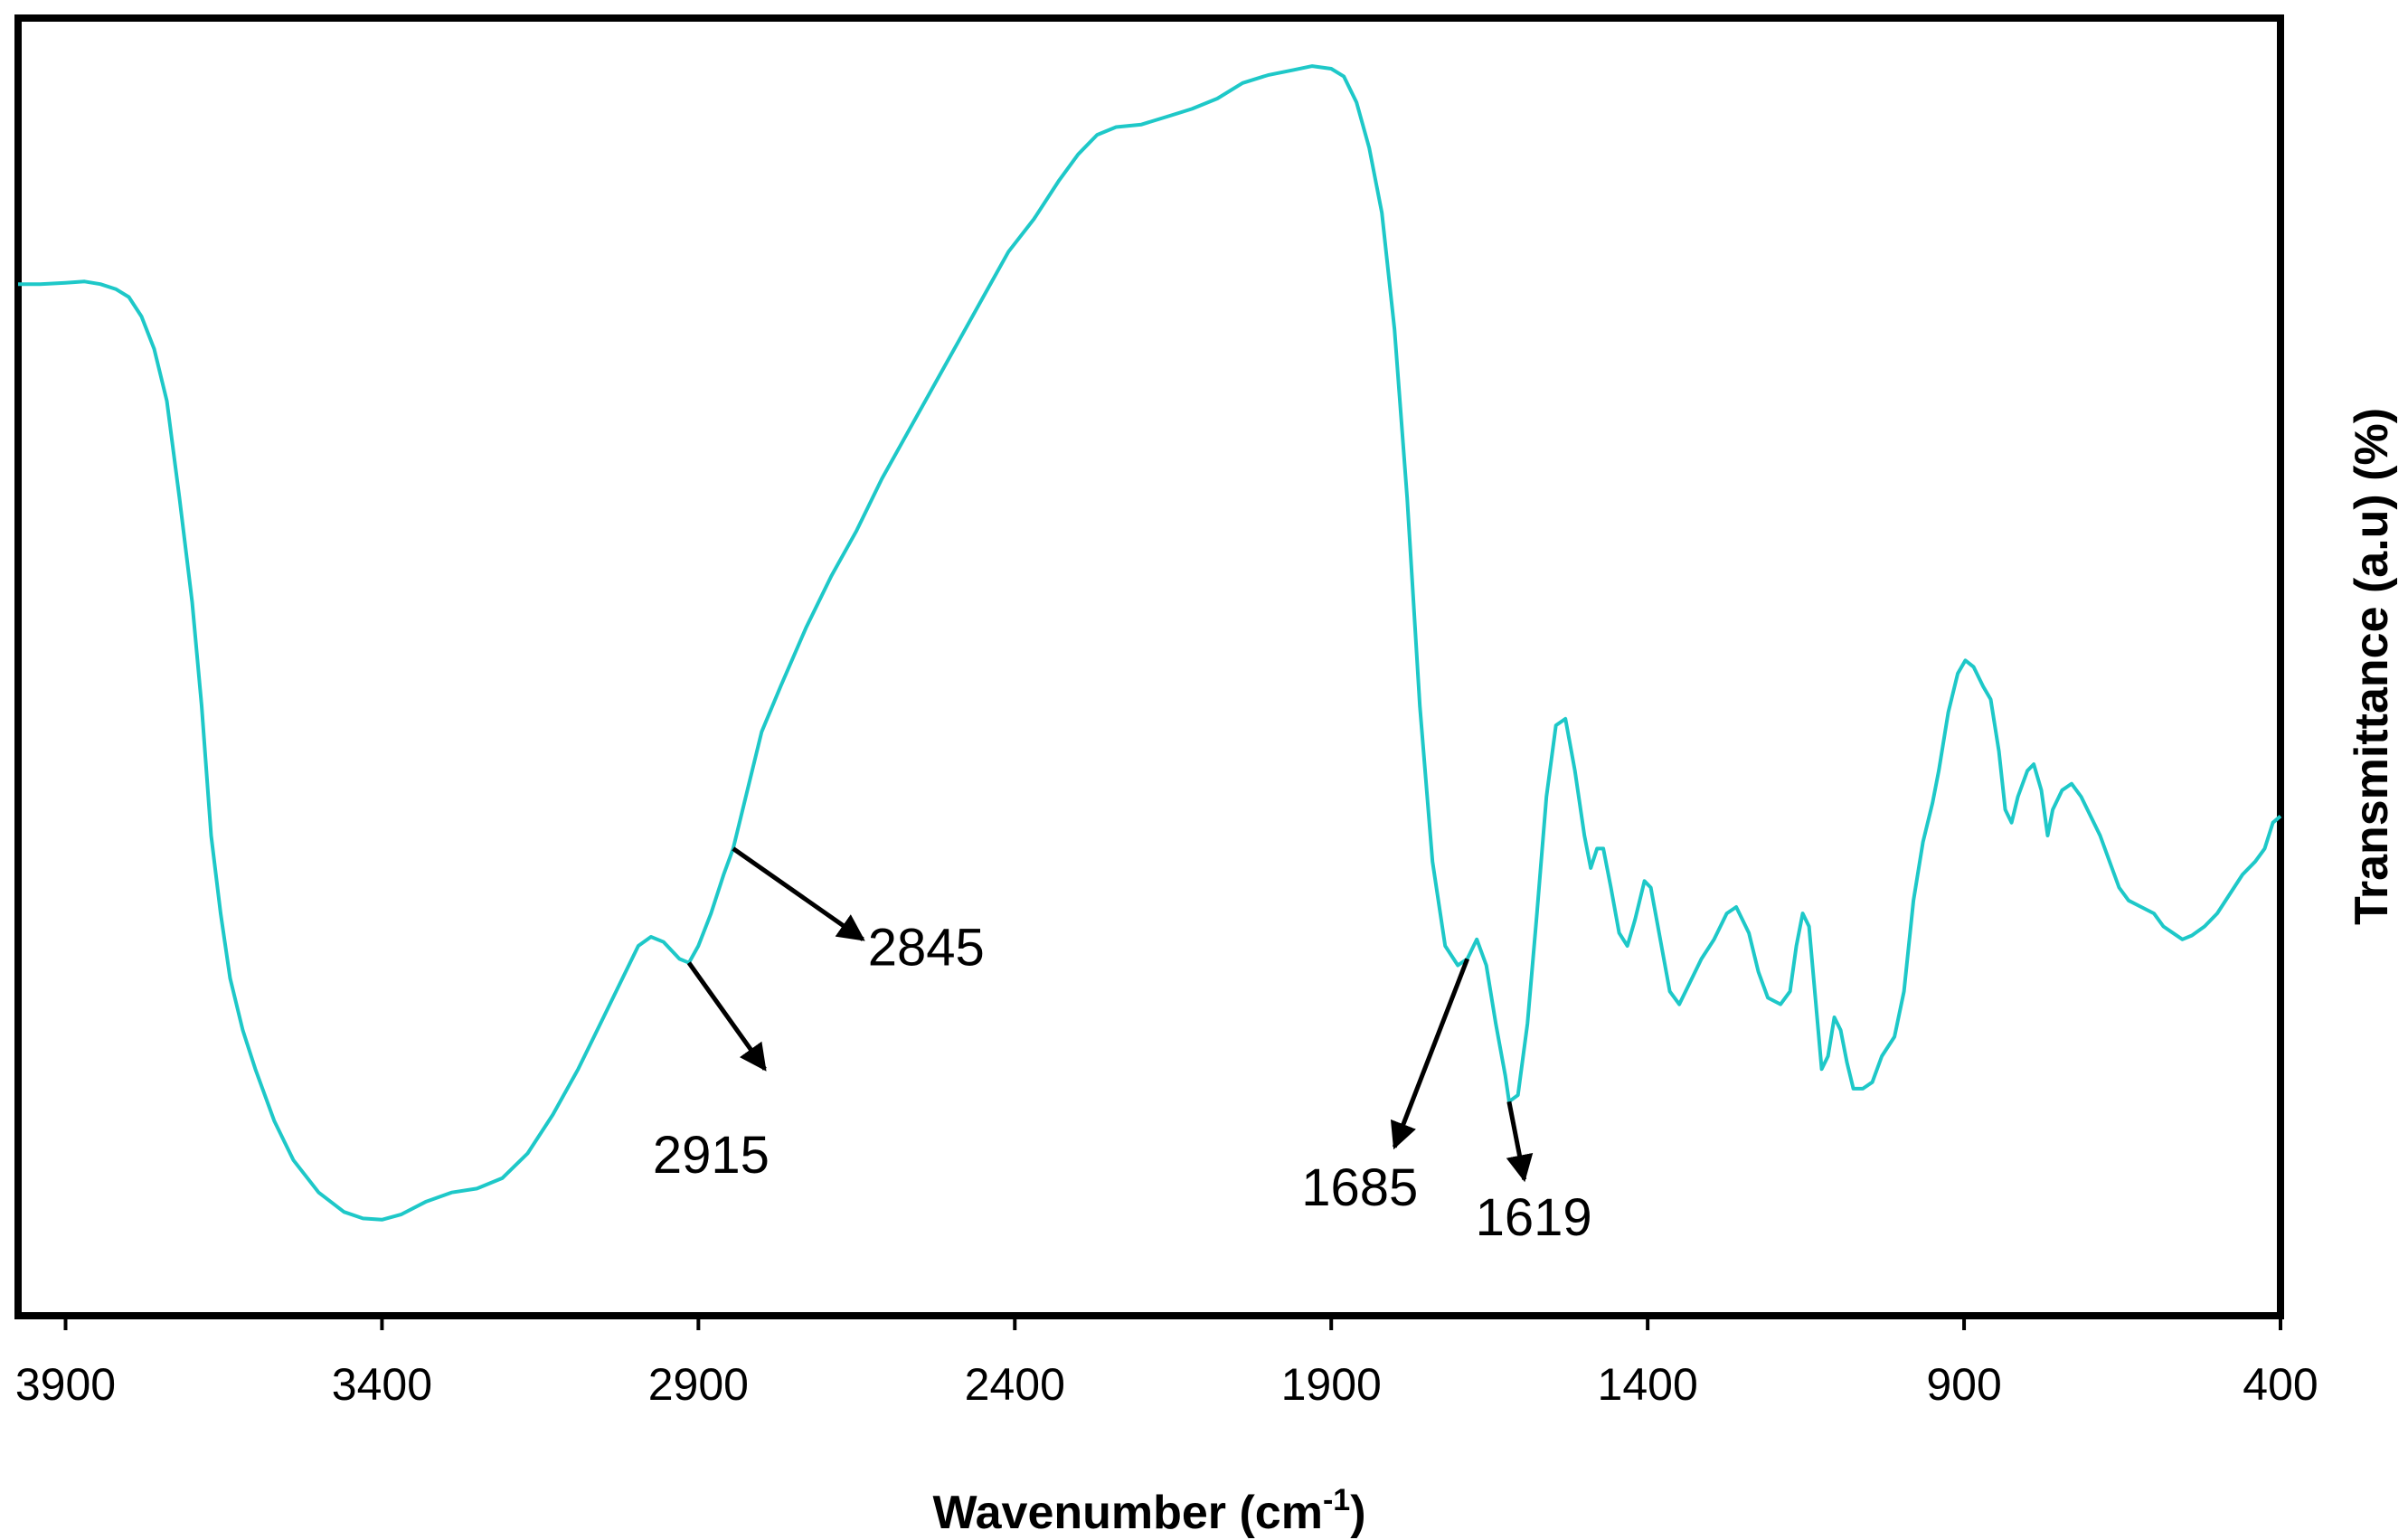 This screenshot has height=1540, width=2408. Describe the element at coordinates (1648, 1384) in the screenshot. I see `x-tick-label: 1400` at that location.